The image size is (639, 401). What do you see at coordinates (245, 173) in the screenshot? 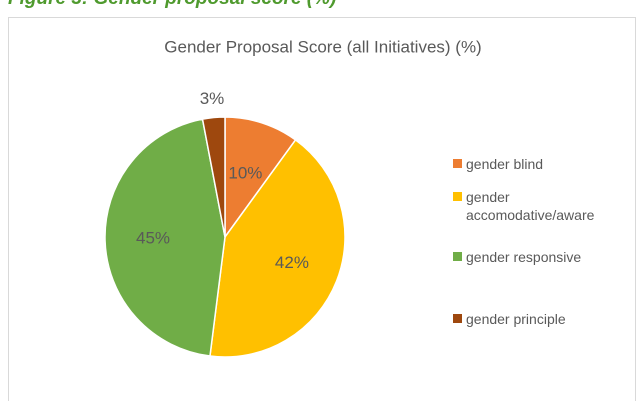
I see `data-label: 10%` at bounding box center [245, 173].